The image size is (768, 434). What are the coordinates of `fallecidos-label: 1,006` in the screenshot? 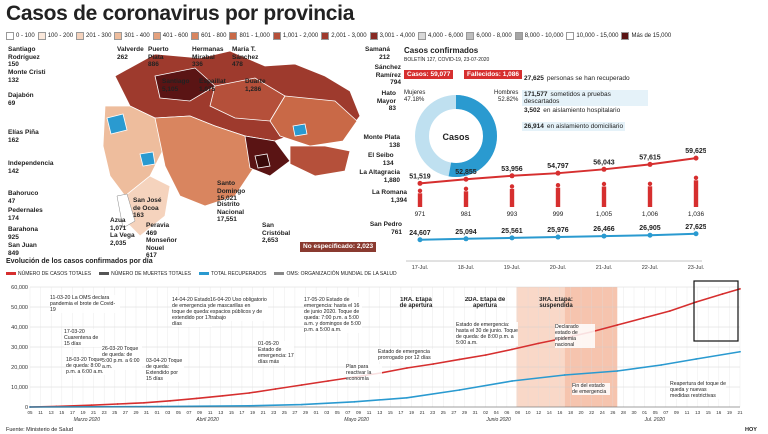 It's located at (650, 214).